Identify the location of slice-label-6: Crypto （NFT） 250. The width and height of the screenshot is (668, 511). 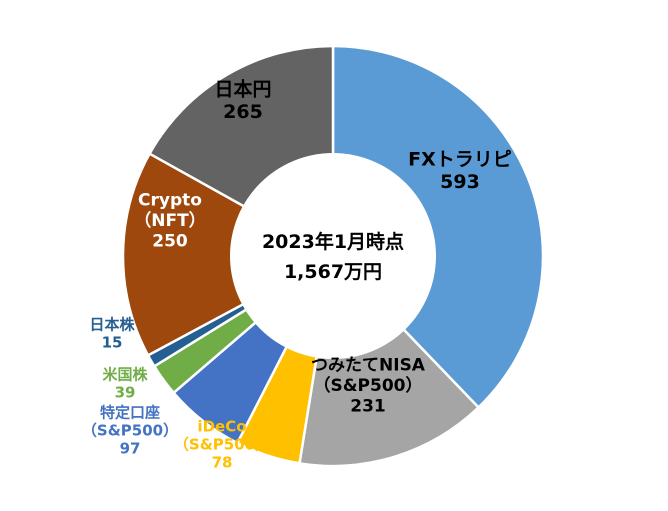
(169, 221).